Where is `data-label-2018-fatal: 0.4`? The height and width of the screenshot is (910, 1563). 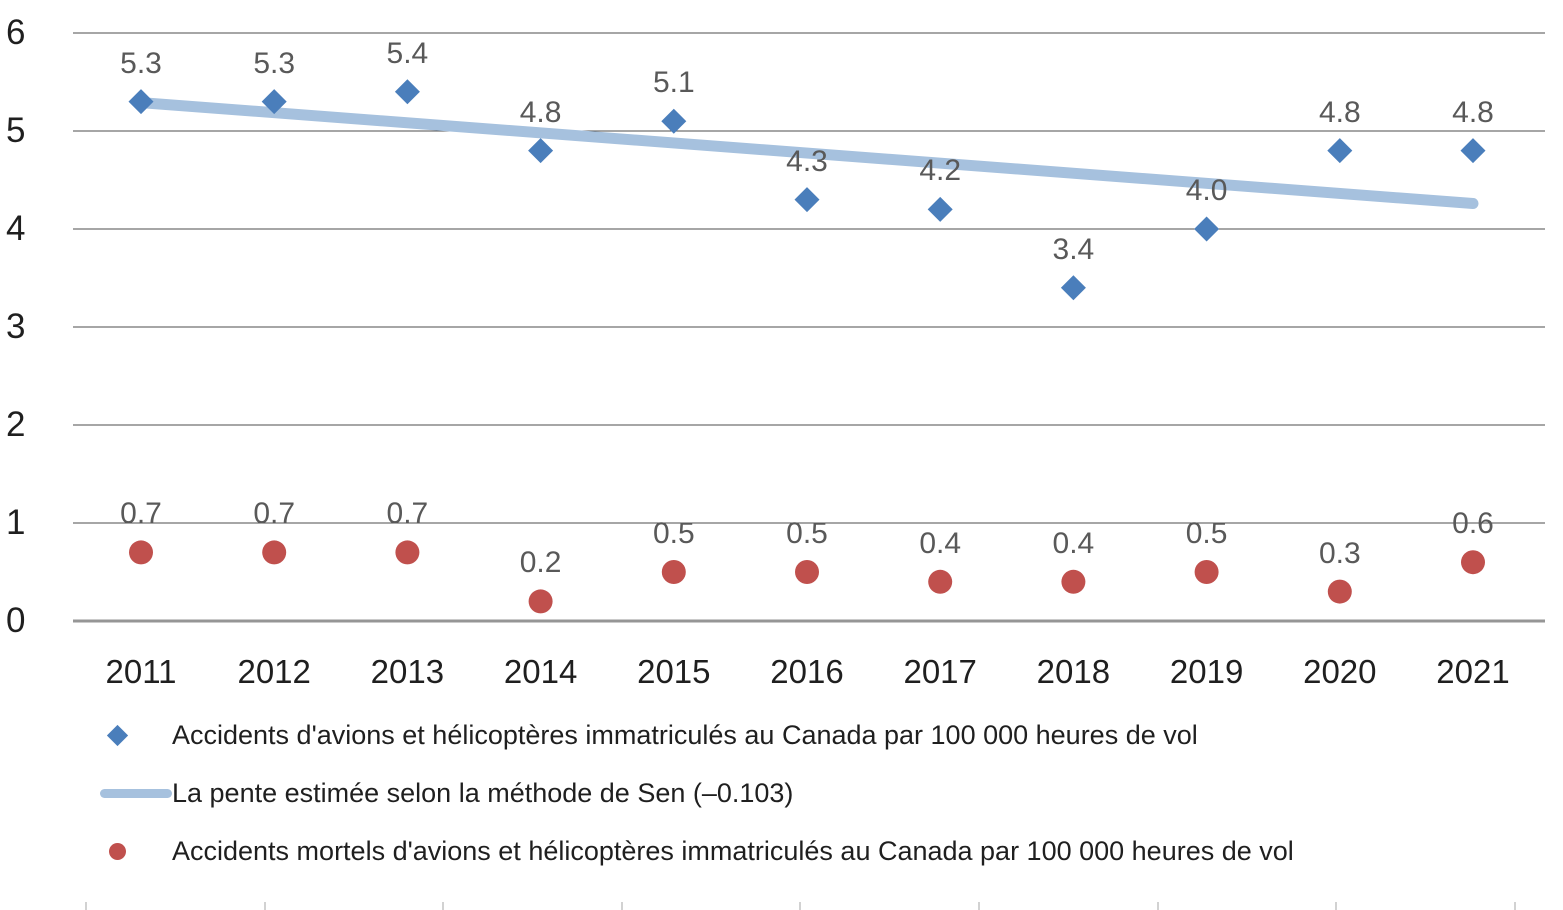 data-label-2018-fatal: 0.4 is located at coordinates (1073, 543).